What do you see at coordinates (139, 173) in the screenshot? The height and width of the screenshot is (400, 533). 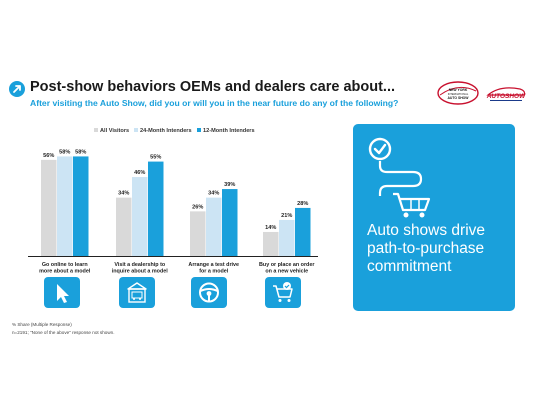 I see `bar-value-label: 46%` at bounding box center [139, 173].